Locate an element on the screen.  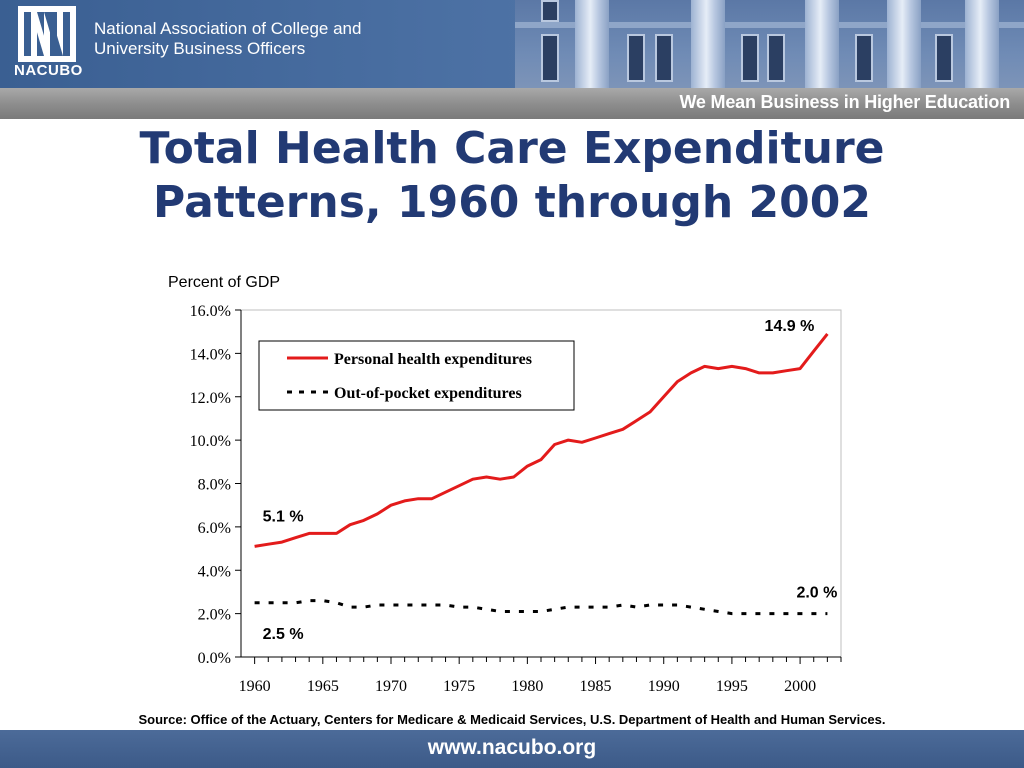
x-tick-label: 1965 is located at coordinates (323, 686).